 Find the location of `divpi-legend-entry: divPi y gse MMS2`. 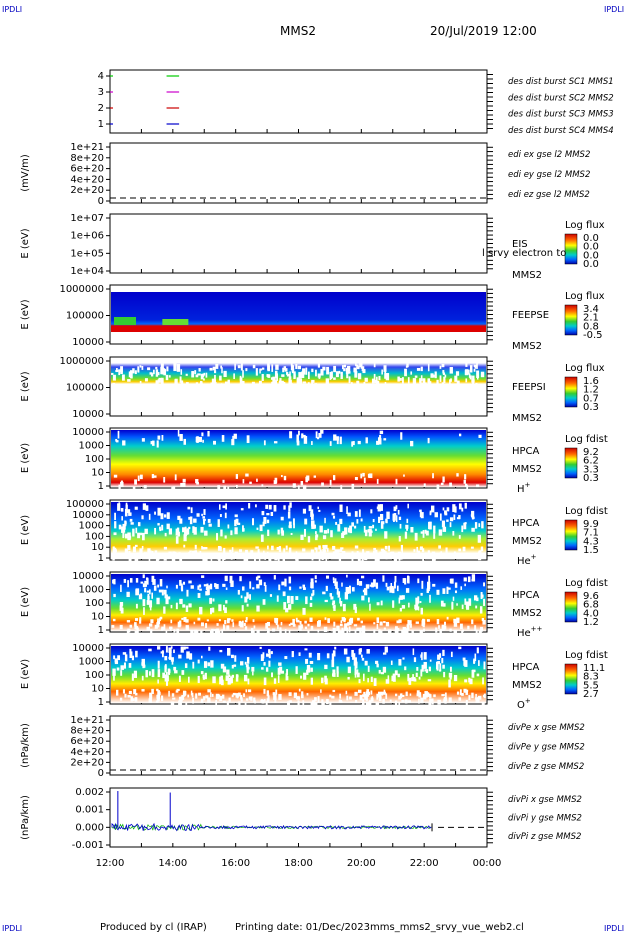

divpi-legend-entry: divPi y gse MMS2 is located at coordinates (545, 819).